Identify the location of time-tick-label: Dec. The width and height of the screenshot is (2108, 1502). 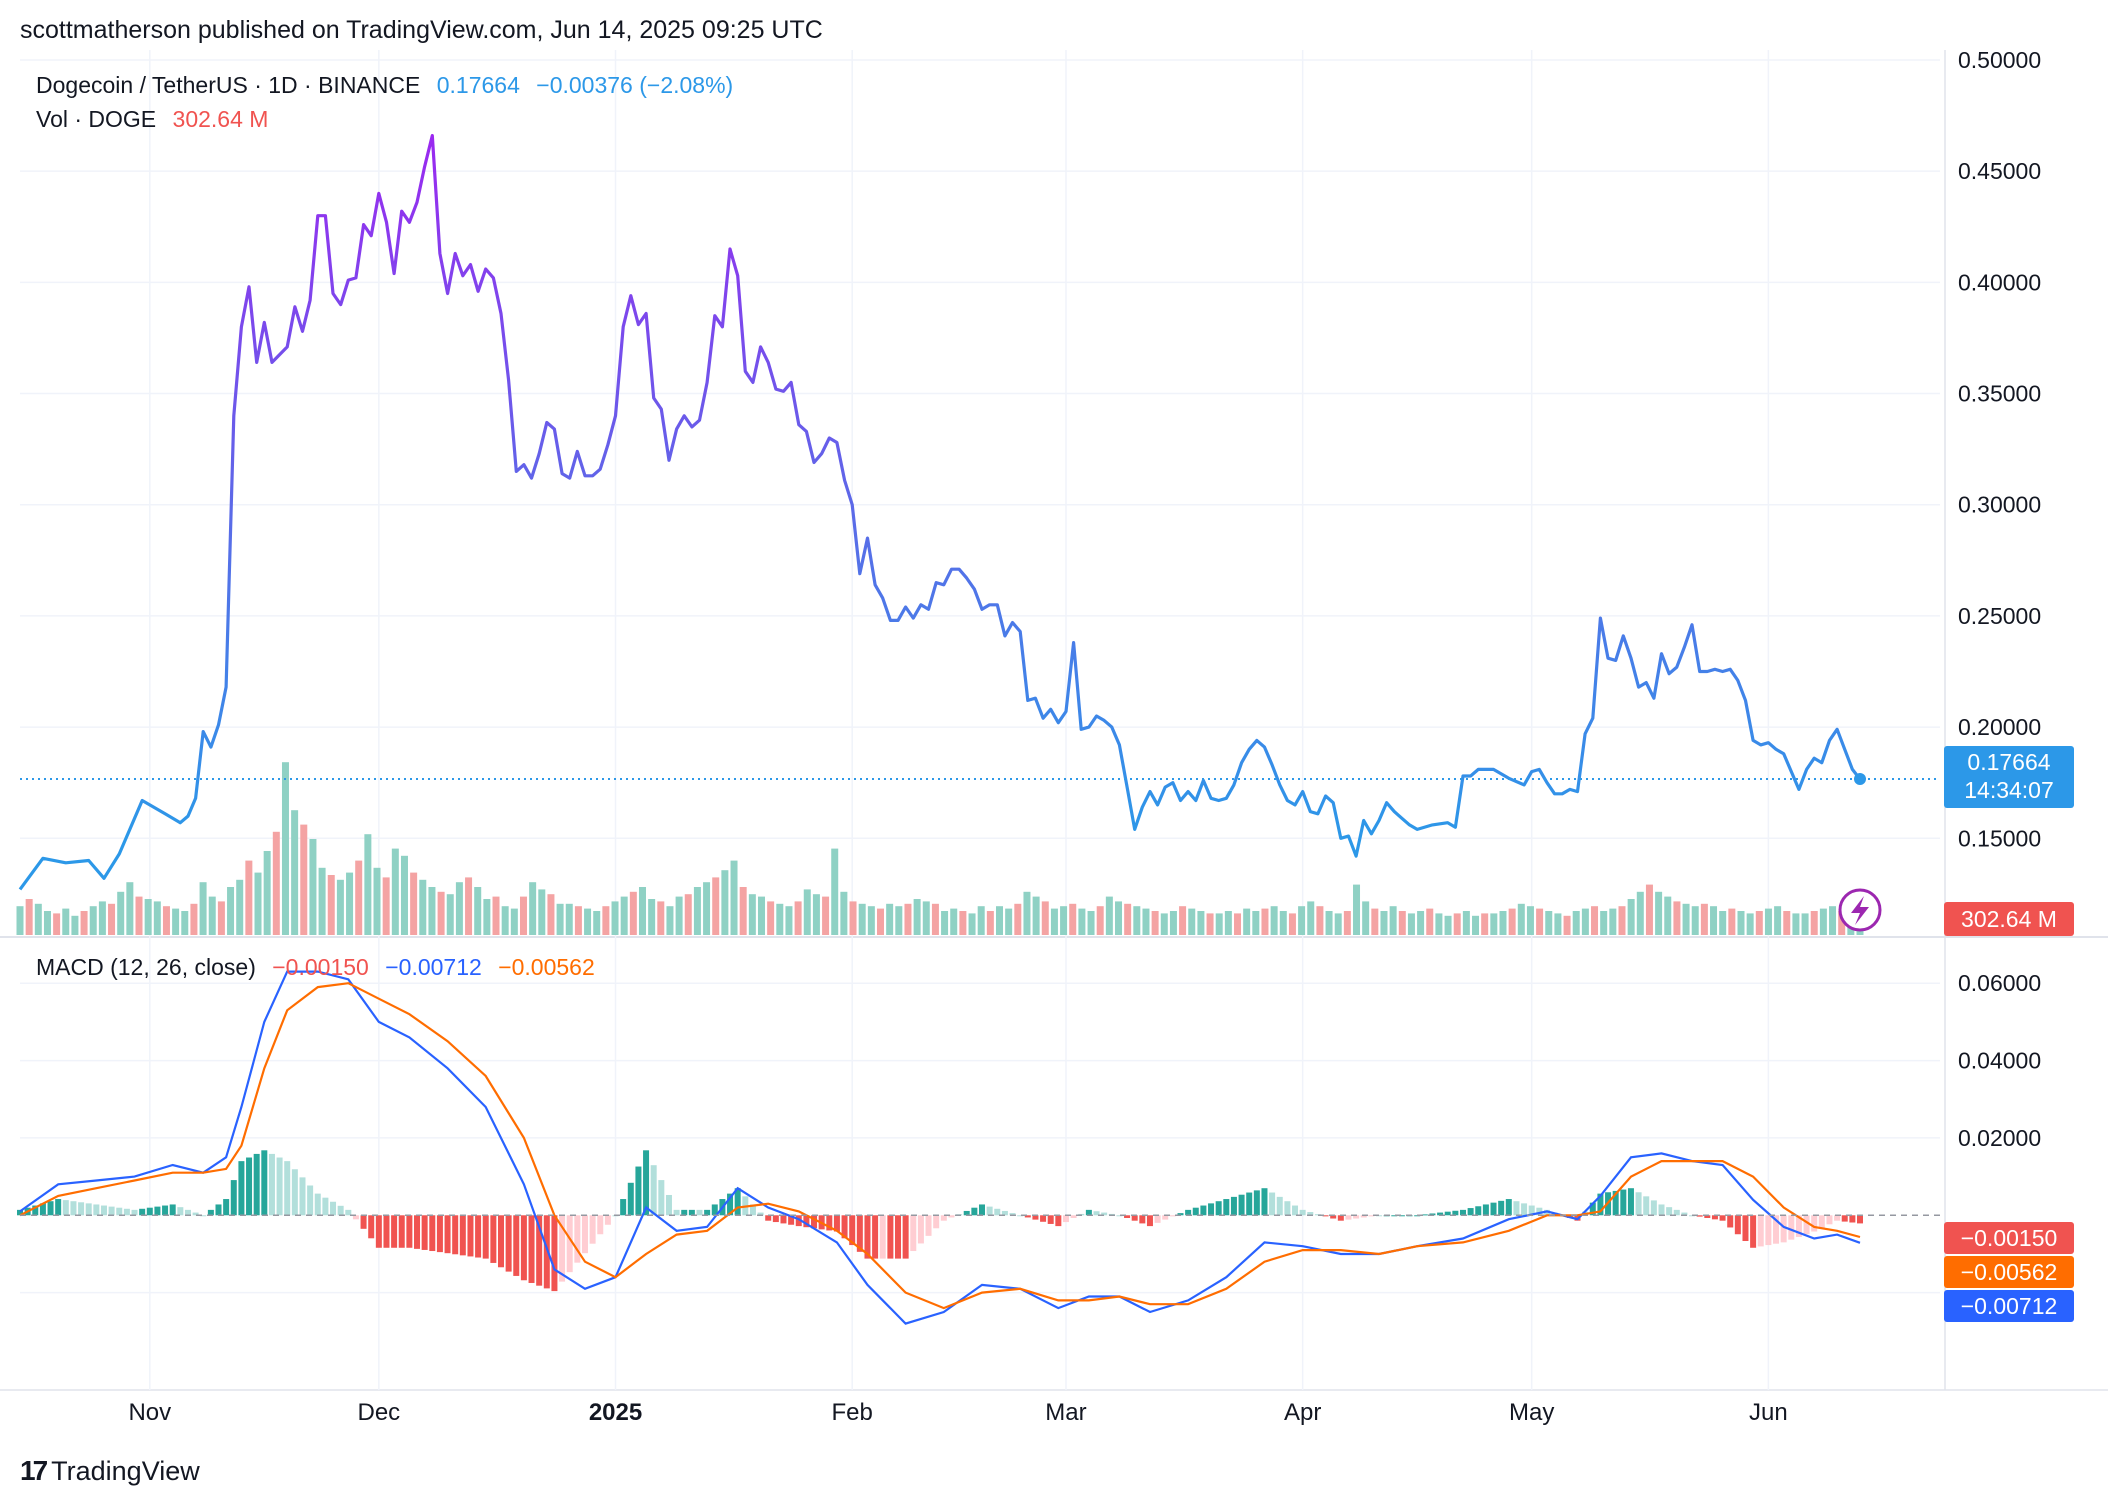
(378, 1412).